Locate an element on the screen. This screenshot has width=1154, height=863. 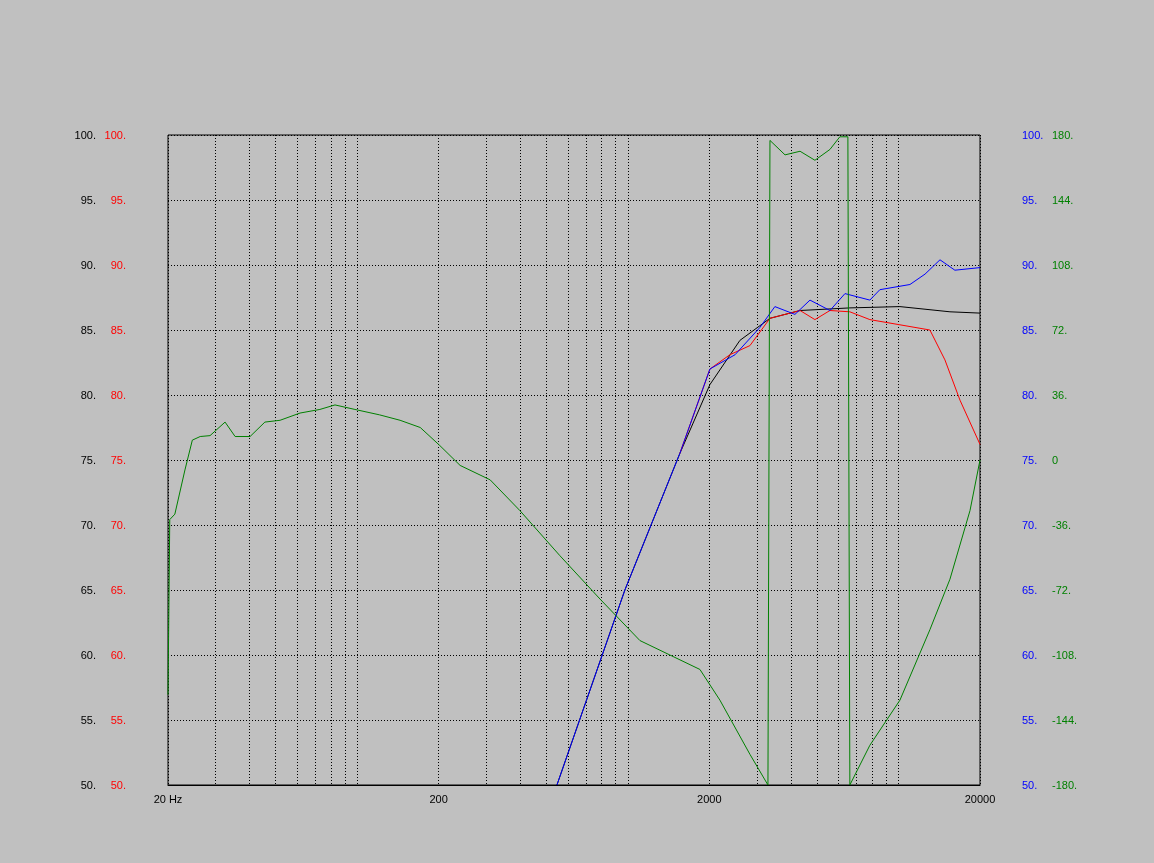
x-tick-label: 20 Hz is located at coordinates (168, 798).